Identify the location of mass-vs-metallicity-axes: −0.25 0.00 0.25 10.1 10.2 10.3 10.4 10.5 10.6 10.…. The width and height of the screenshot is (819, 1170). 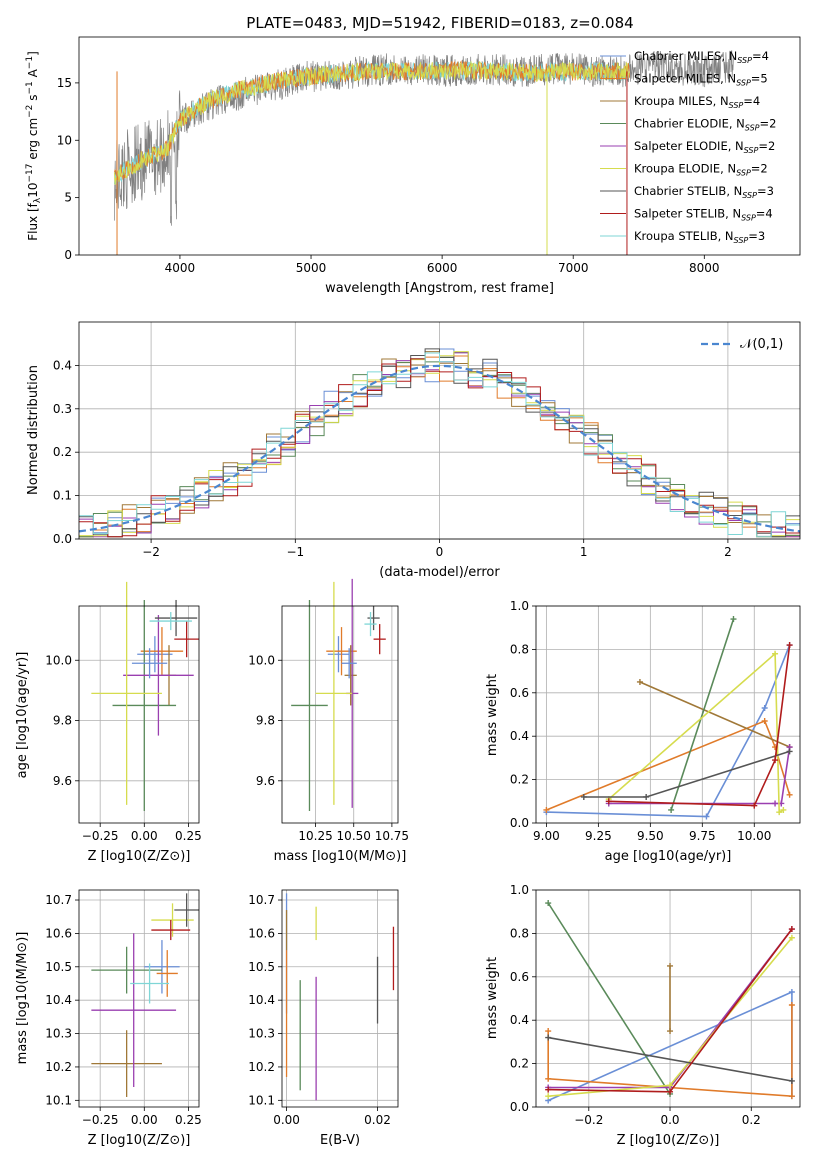
(108, 1018).